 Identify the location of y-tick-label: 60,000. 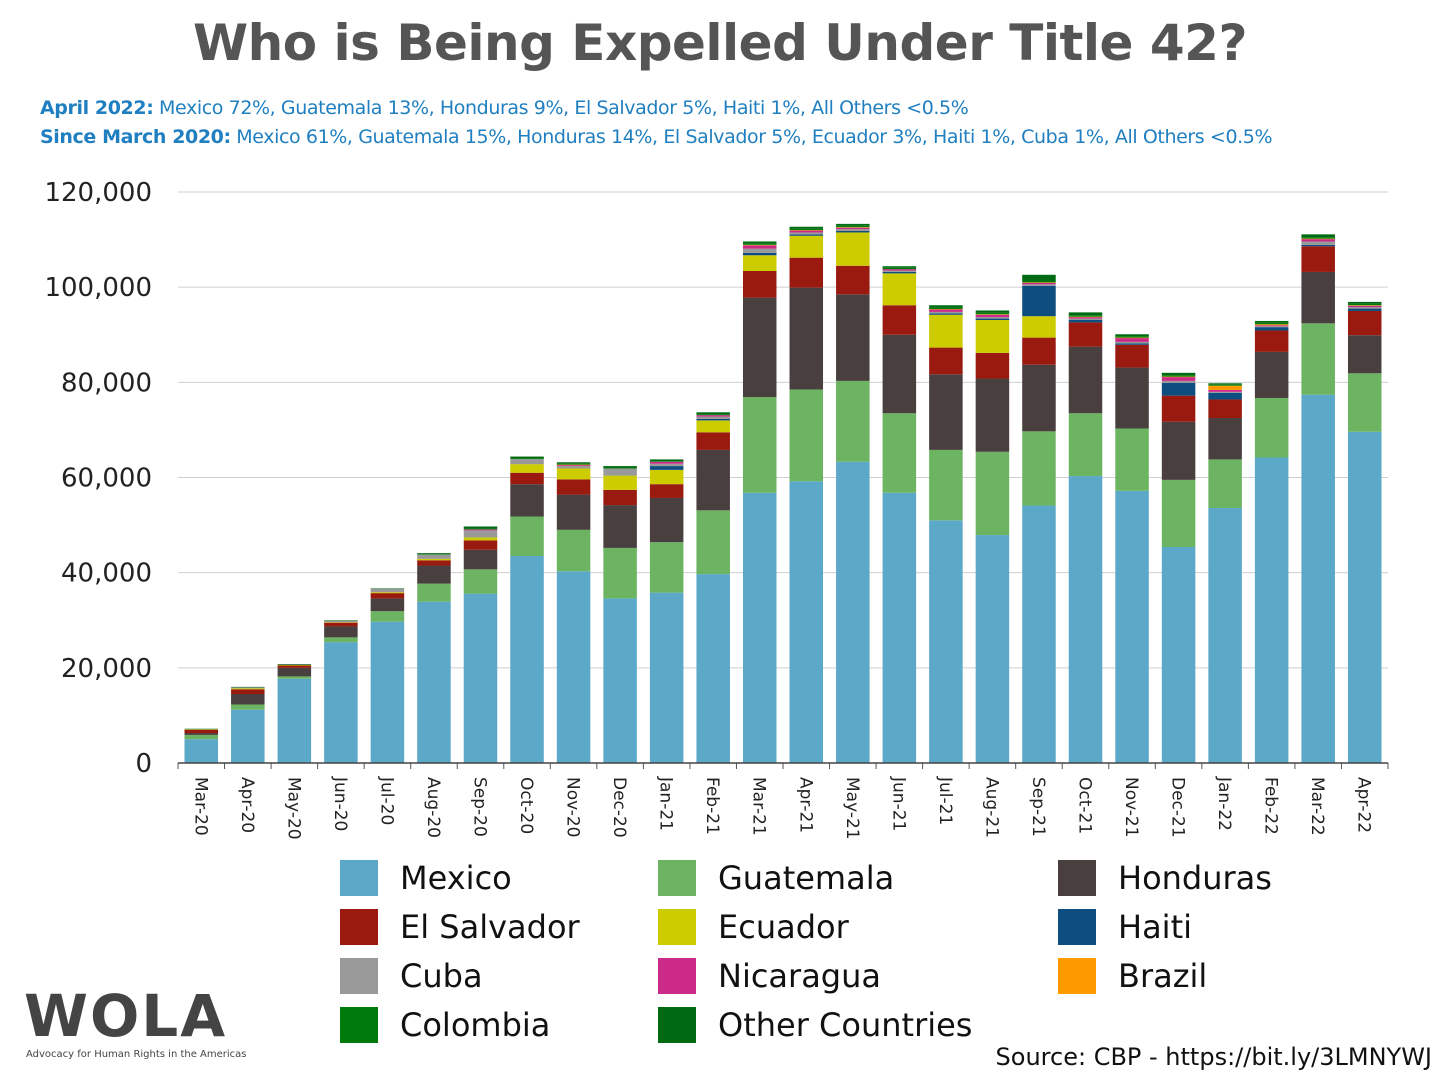
(106, 479).